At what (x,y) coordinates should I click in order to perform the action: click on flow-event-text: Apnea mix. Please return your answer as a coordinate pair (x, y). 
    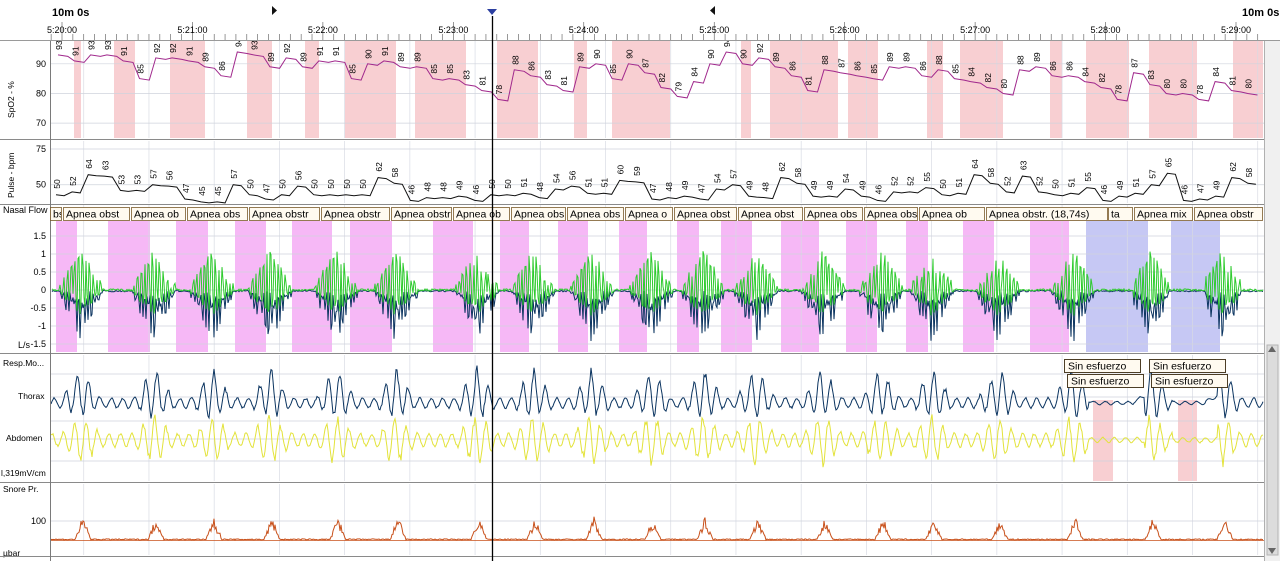
    Looking at the image, I should click on (1162, 215).